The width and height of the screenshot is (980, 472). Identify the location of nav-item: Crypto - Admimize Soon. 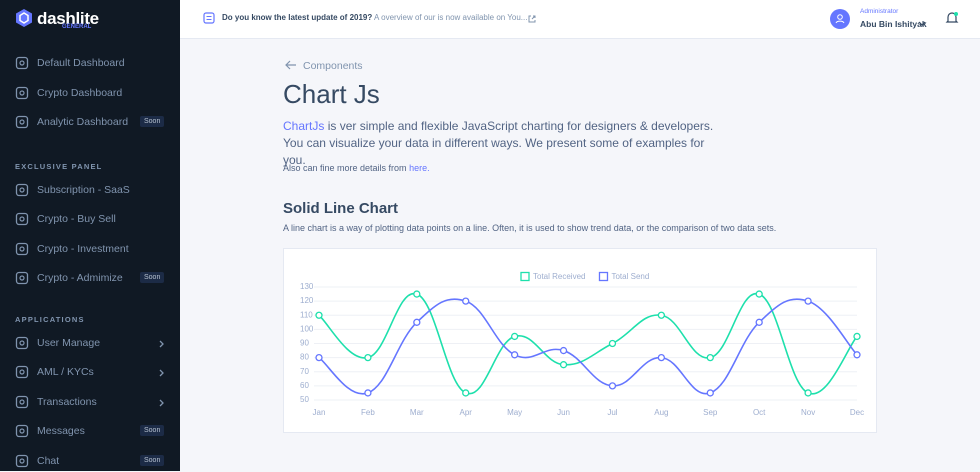
(90, 279).